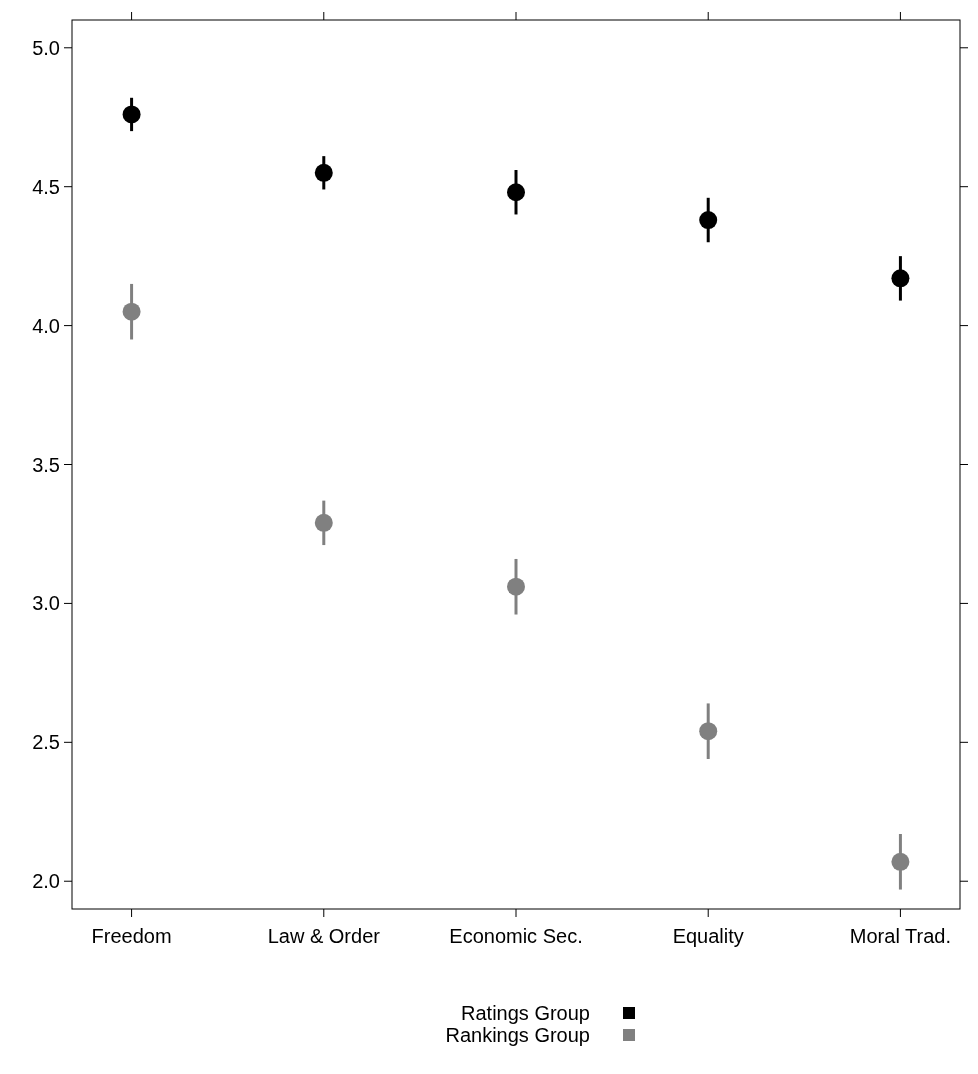  What do you see at coordinates (46, 603) in the screenshot?
I see `y-tick-label: 3.0` at bounding box center [46, 603].